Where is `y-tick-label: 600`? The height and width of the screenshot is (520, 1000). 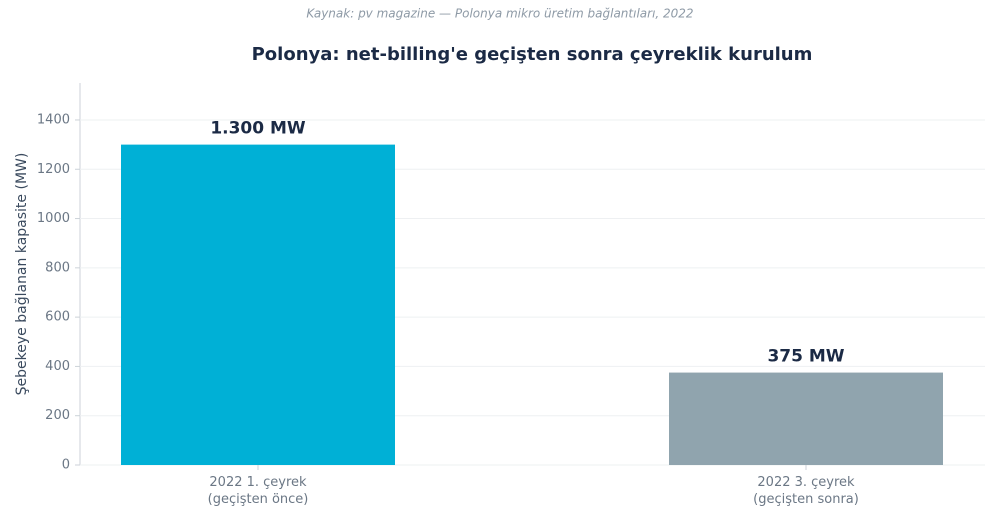
y-tick-label: 600 is located at coordinates (57, 317).